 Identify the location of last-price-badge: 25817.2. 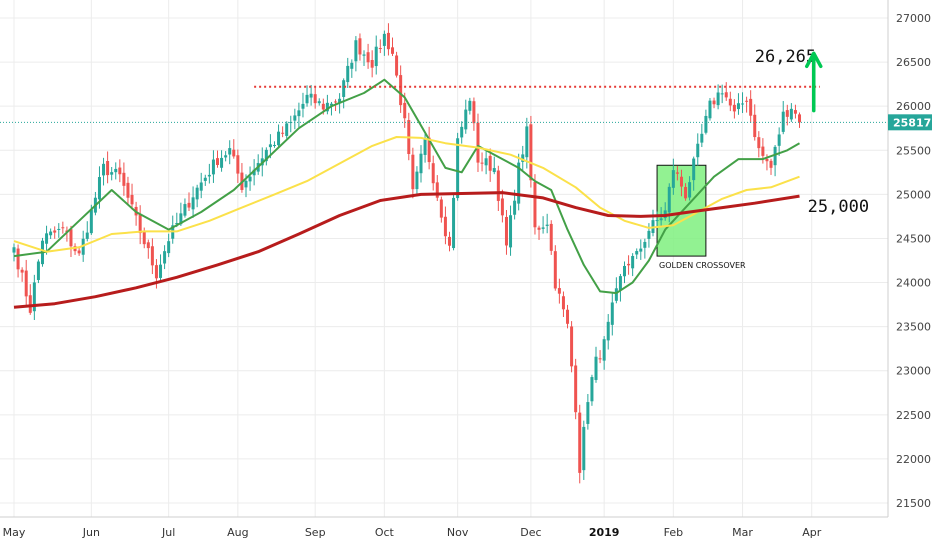
(910, 122).